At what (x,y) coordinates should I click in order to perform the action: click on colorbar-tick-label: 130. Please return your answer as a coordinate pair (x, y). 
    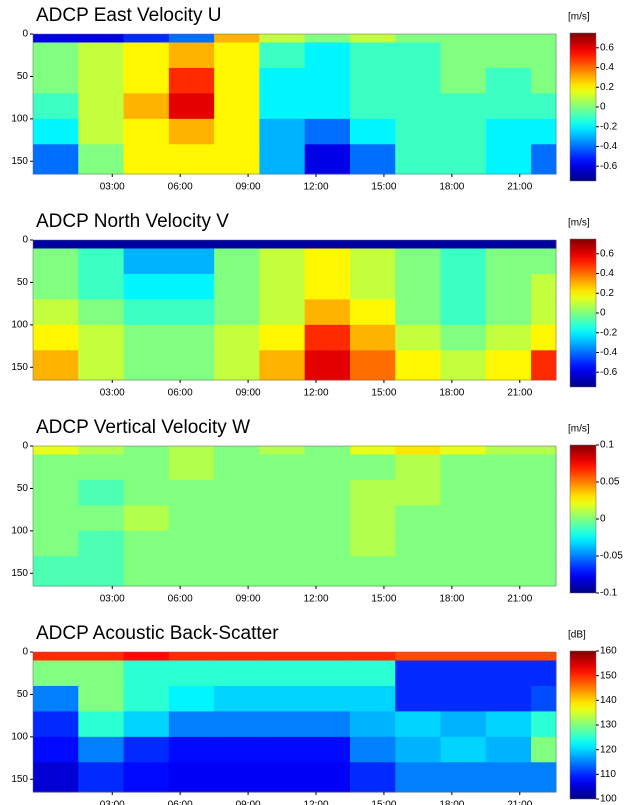
    Looking at the image, I should click on (608, 725).